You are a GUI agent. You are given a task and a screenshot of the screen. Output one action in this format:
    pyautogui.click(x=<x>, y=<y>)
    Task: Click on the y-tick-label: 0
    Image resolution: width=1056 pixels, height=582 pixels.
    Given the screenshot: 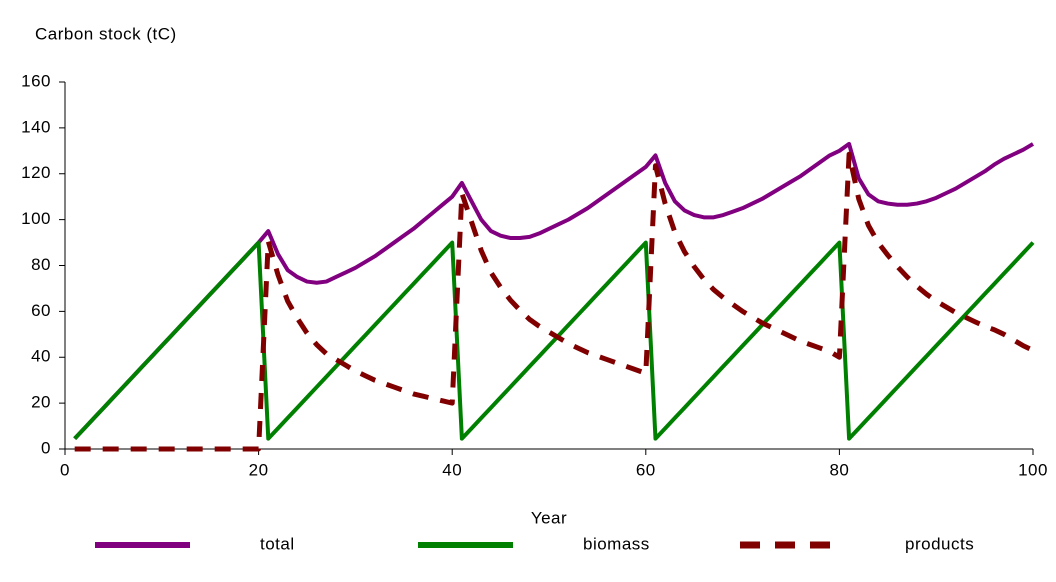 What is the action you would take?
    pyautogui.click(x=46, y=447)
    